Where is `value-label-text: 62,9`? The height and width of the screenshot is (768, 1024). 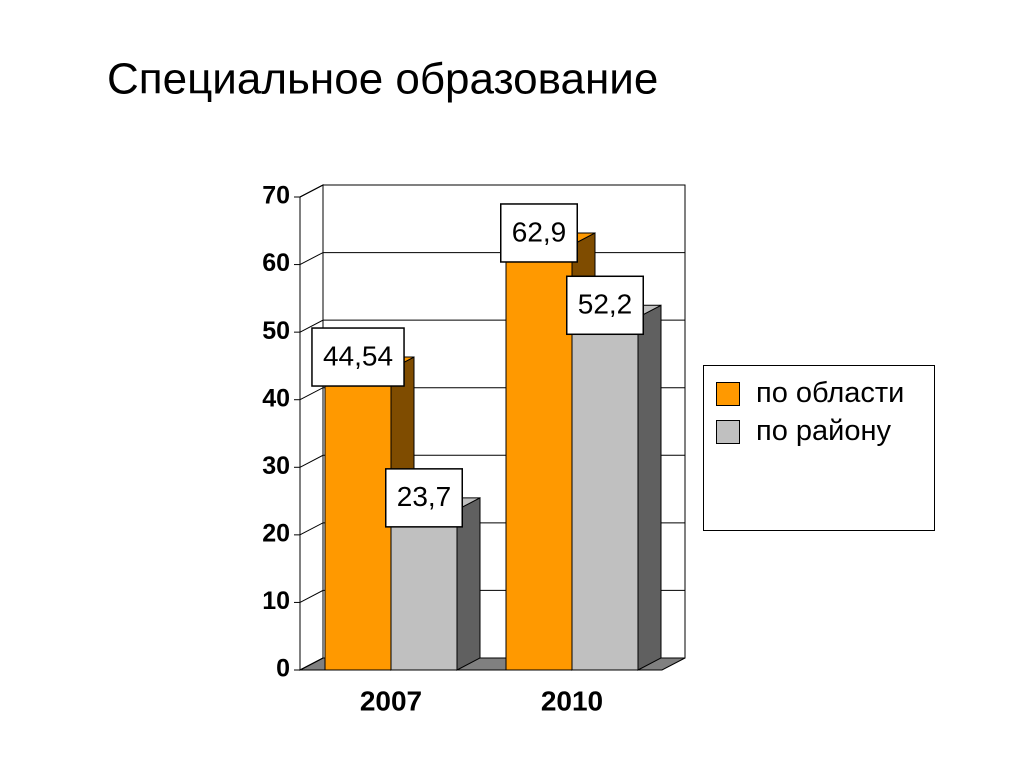
value-label-text: 62,9 is located at coordinates (539, 231).